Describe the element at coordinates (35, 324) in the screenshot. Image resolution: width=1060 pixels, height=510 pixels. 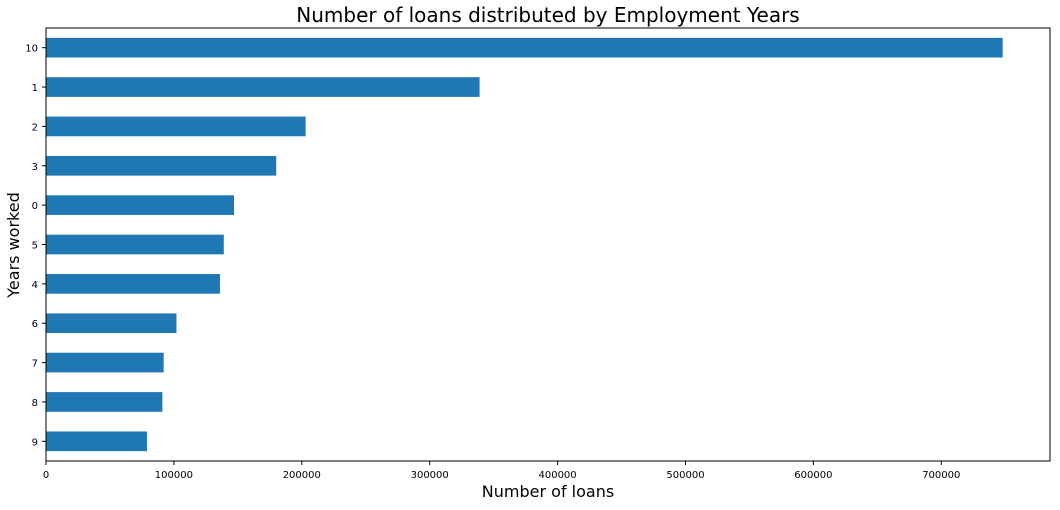
I see `y-tick-label: 6` at that location.